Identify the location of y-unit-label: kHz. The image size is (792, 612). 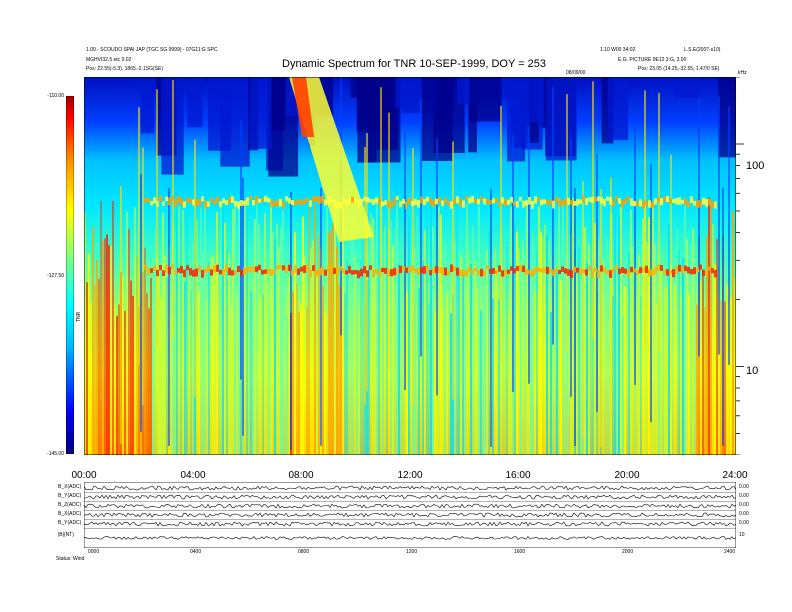
(742, 73).